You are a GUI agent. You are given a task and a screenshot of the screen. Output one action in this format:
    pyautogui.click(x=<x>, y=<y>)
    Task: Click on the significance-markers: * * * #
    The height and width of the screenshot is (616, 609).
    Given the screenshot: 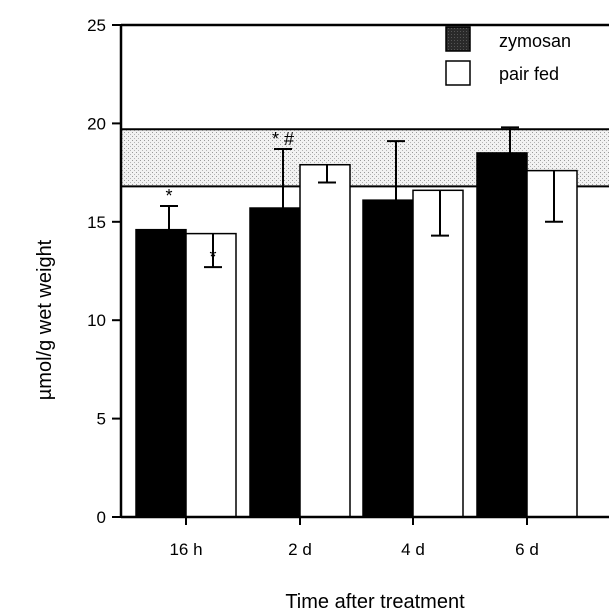 What is the action you would take?
    pyautogui.click(x=229, y=198)
    